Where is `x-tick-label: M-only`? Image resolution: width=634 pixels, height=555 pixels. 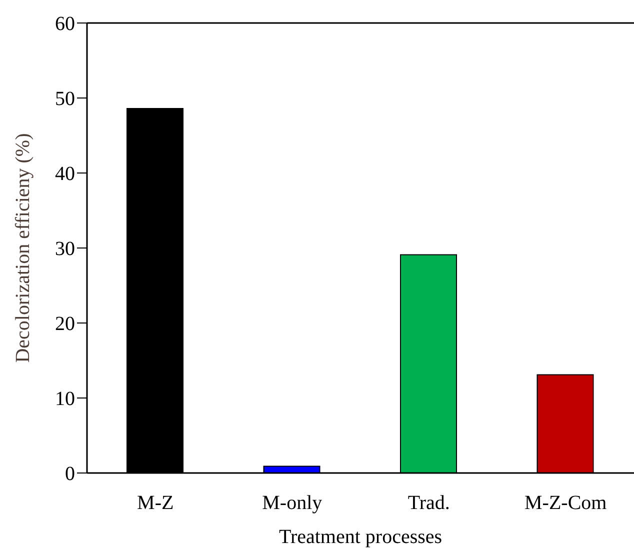 x-tick-label: M-only is located at coordinates (292, 503).